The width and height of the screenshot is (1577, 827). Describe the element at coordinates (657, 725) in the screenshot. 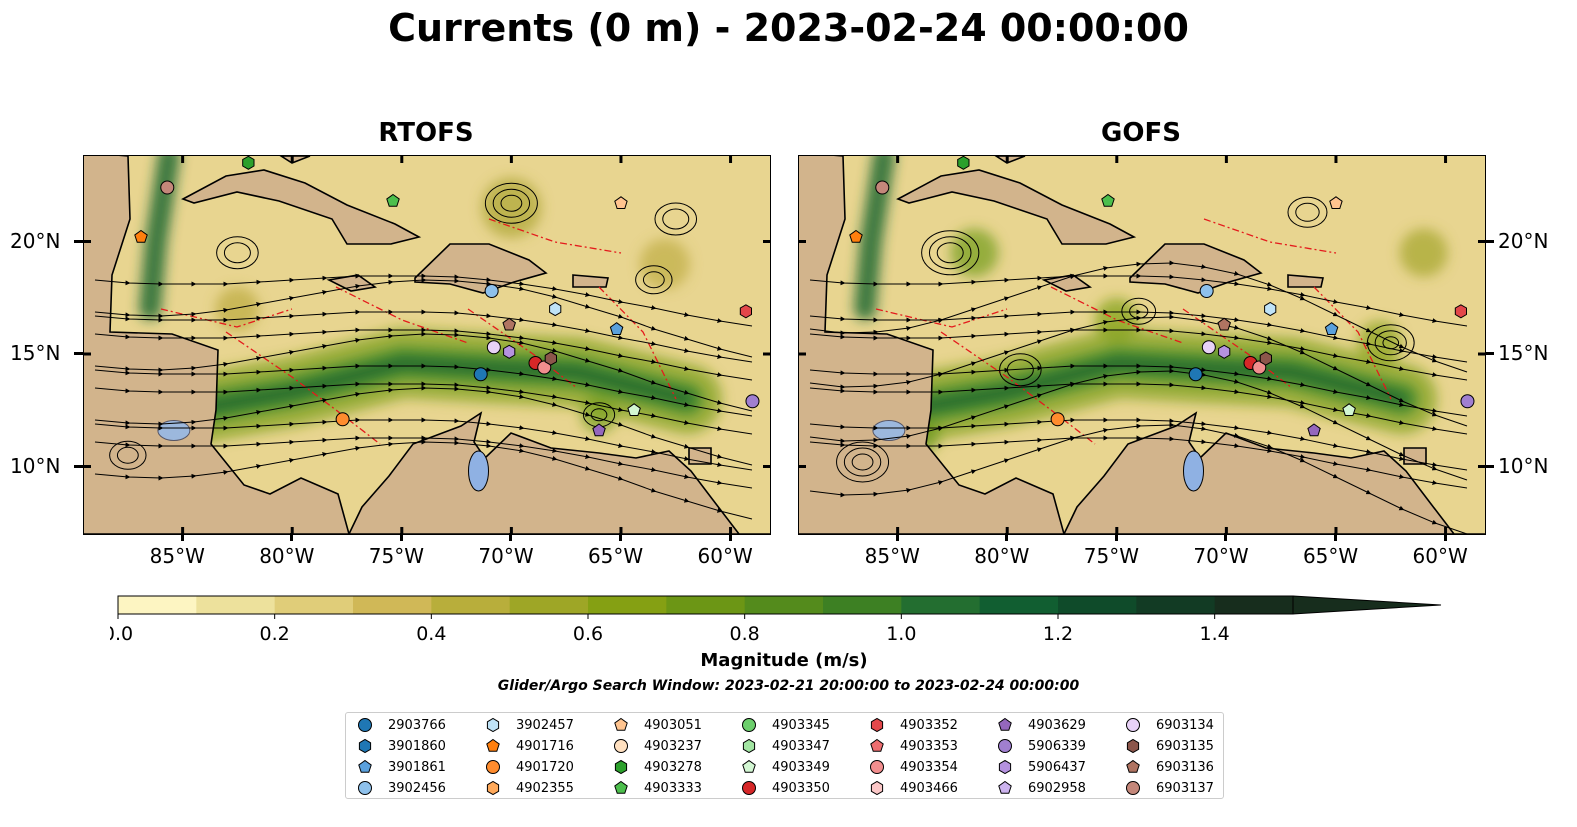

I see `legend-item: 4903051` at that location.